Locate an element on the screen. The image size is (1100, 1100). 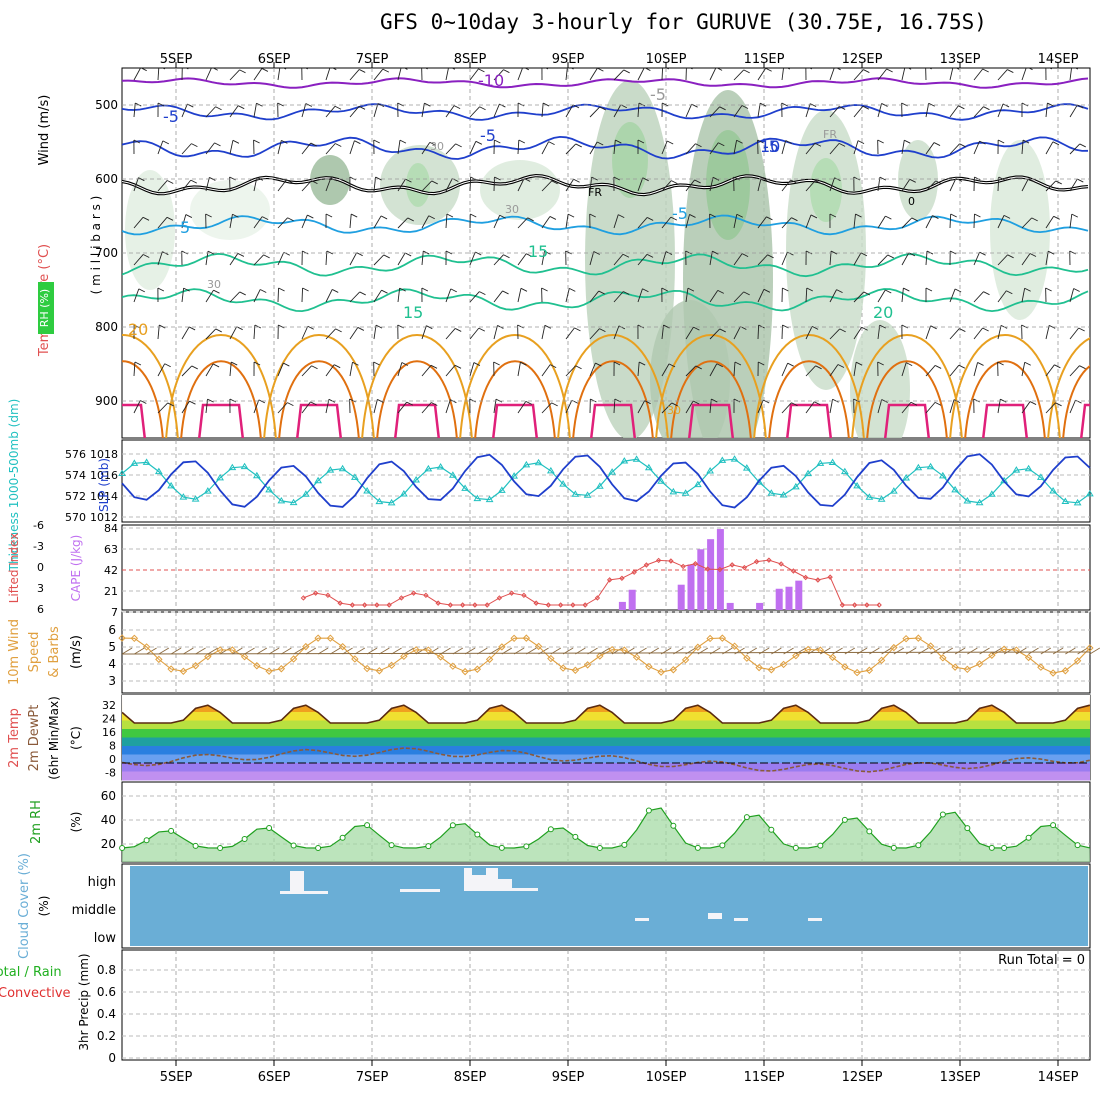
temp-tick-label: 8 is located at coordinates (112, 746).